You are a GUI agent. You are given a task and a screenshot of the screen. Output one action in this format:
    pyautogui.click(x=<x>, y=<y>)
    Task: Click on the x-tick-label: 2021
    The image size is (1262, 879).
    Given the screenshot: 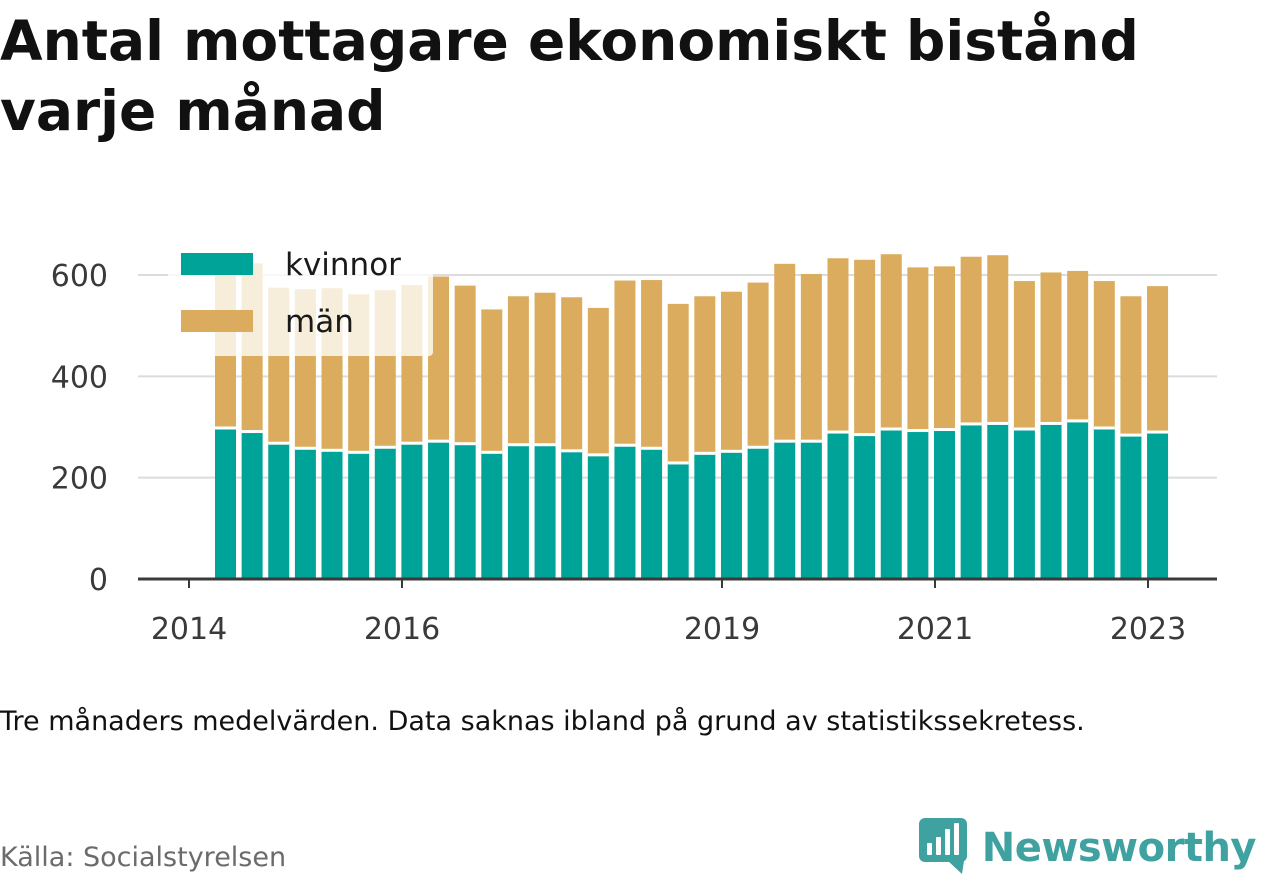 What is the action you would take?
    pyautogui.click(x=935, y=629)
    